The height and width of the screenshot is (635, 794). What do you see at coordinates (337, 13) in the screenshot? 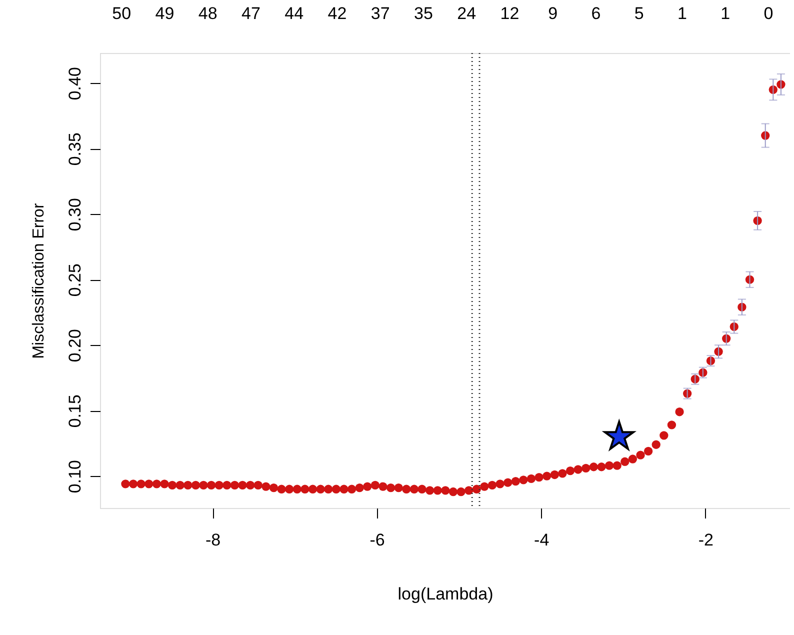
I see `text: 42` at bounding box center [337, 13].